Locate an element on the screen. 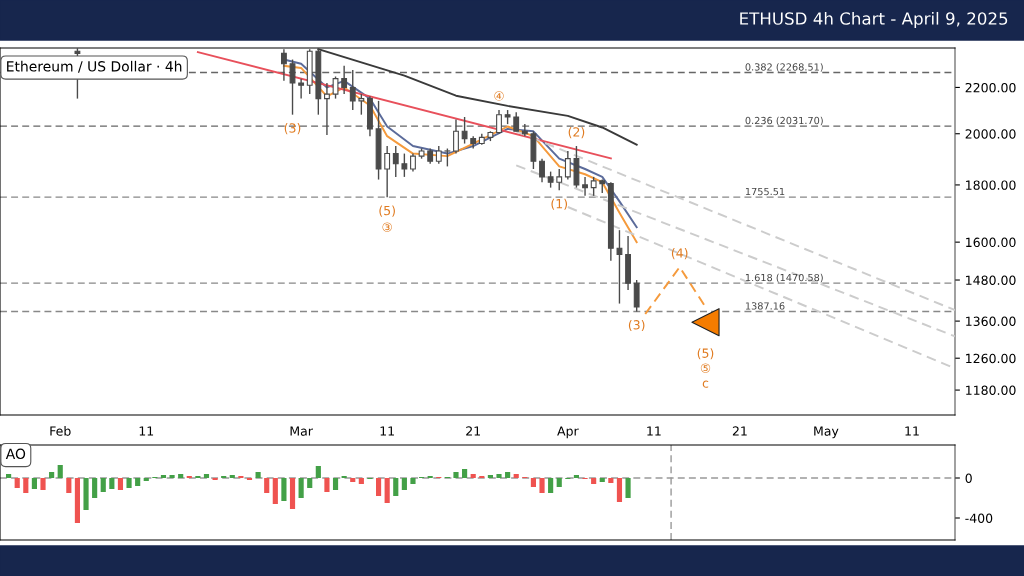 The height and width of the screenshot is (576, 1024). x-tick-label: Feb is located at coordinates (60, 431).